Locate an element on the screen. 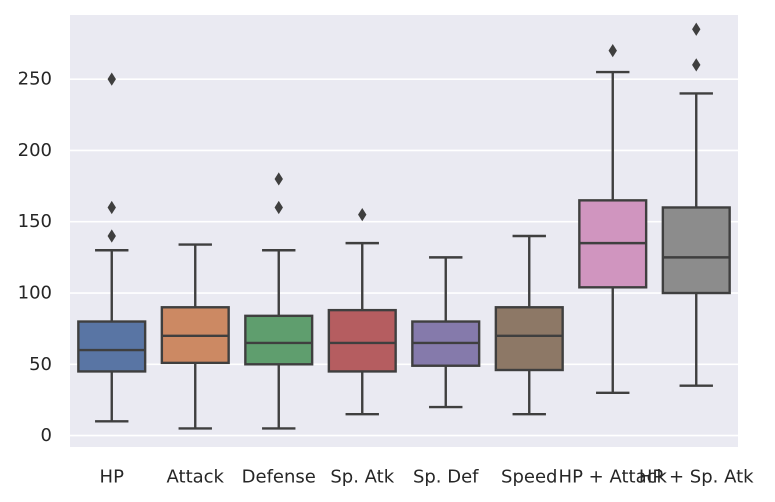 This screenshot has width=775, height=502. x-tick-label: Attack is located at coordinates (196, 477).